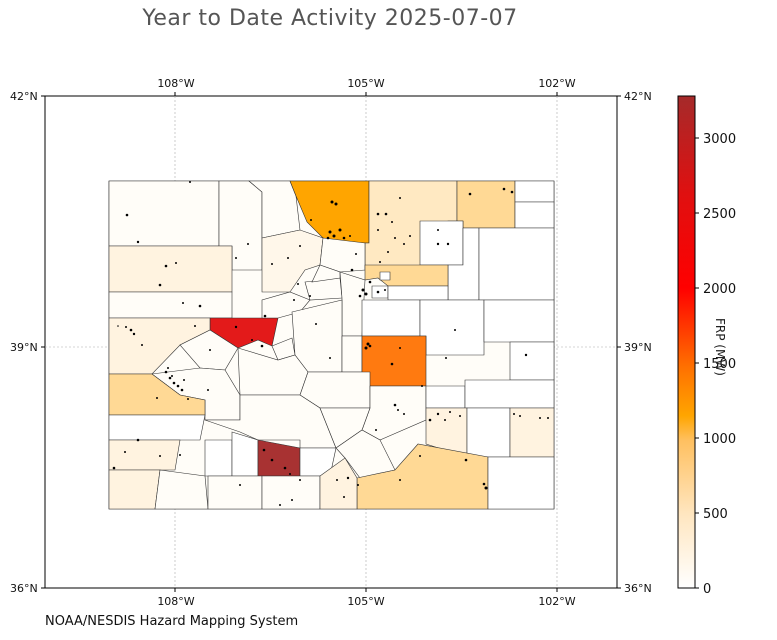 The image size is (777, 640). What do you see at coordinates (391, 318) in the screenshot?
I see `county-douglas` at bounding box center [391, 318].